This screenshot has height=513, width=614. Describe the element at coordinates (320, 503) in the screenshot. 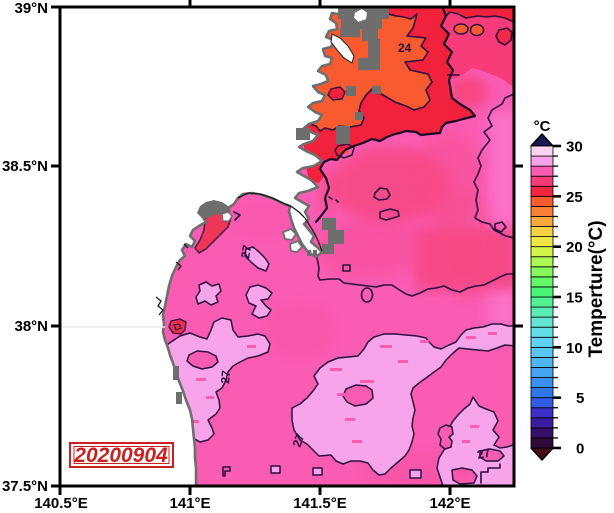

I see `svg-text: 141.5°E` at that location.